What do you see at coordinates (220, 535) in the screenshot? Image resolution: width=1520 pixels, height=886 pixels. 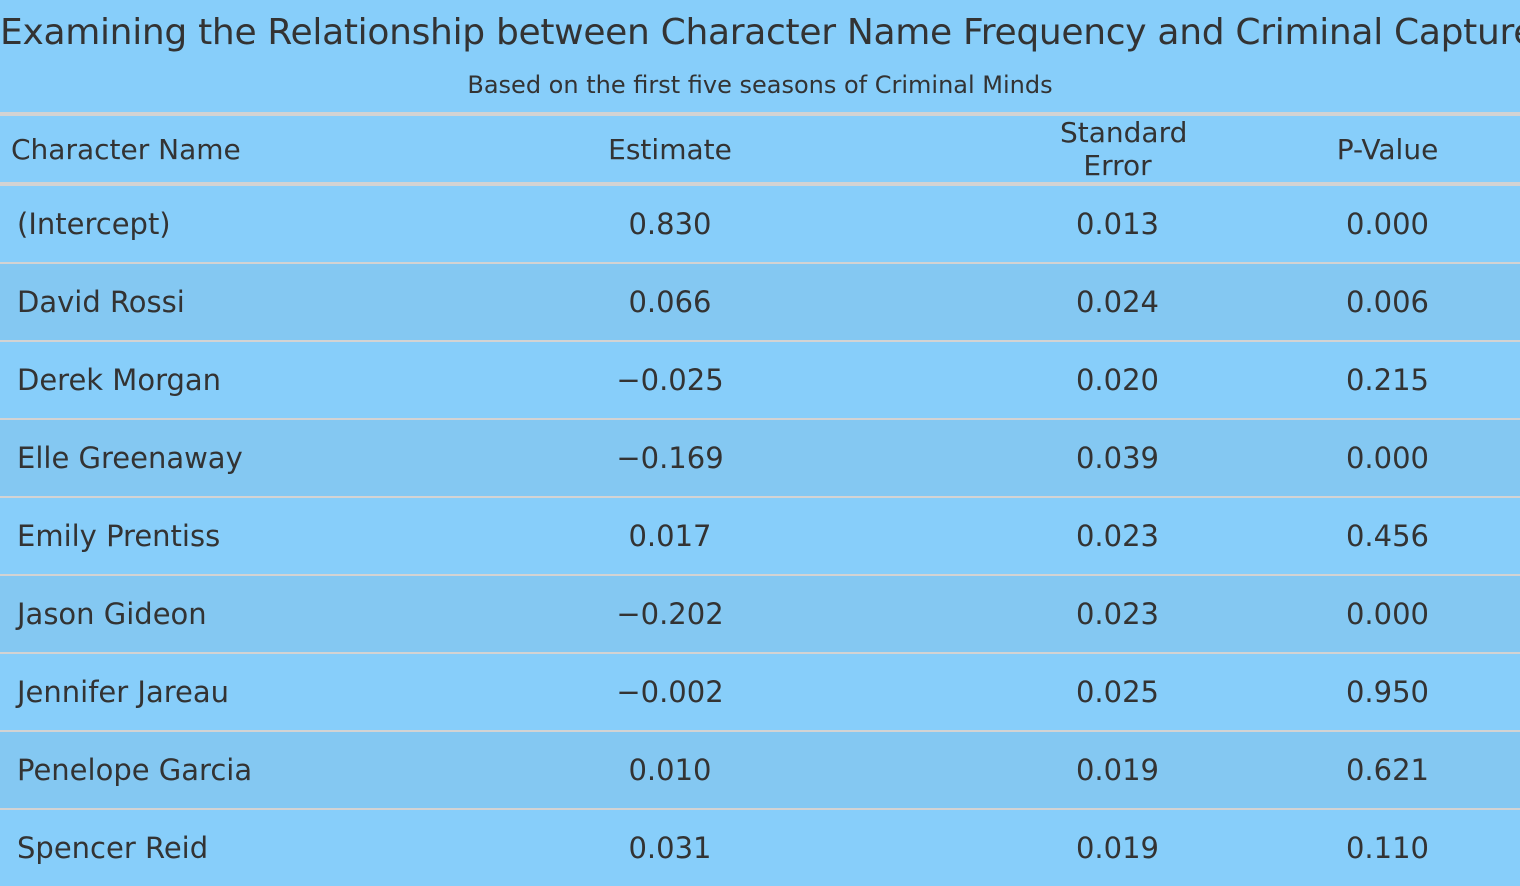 I see `cell-character-name: Emily Prentiss` at bounding box center [220, 535].